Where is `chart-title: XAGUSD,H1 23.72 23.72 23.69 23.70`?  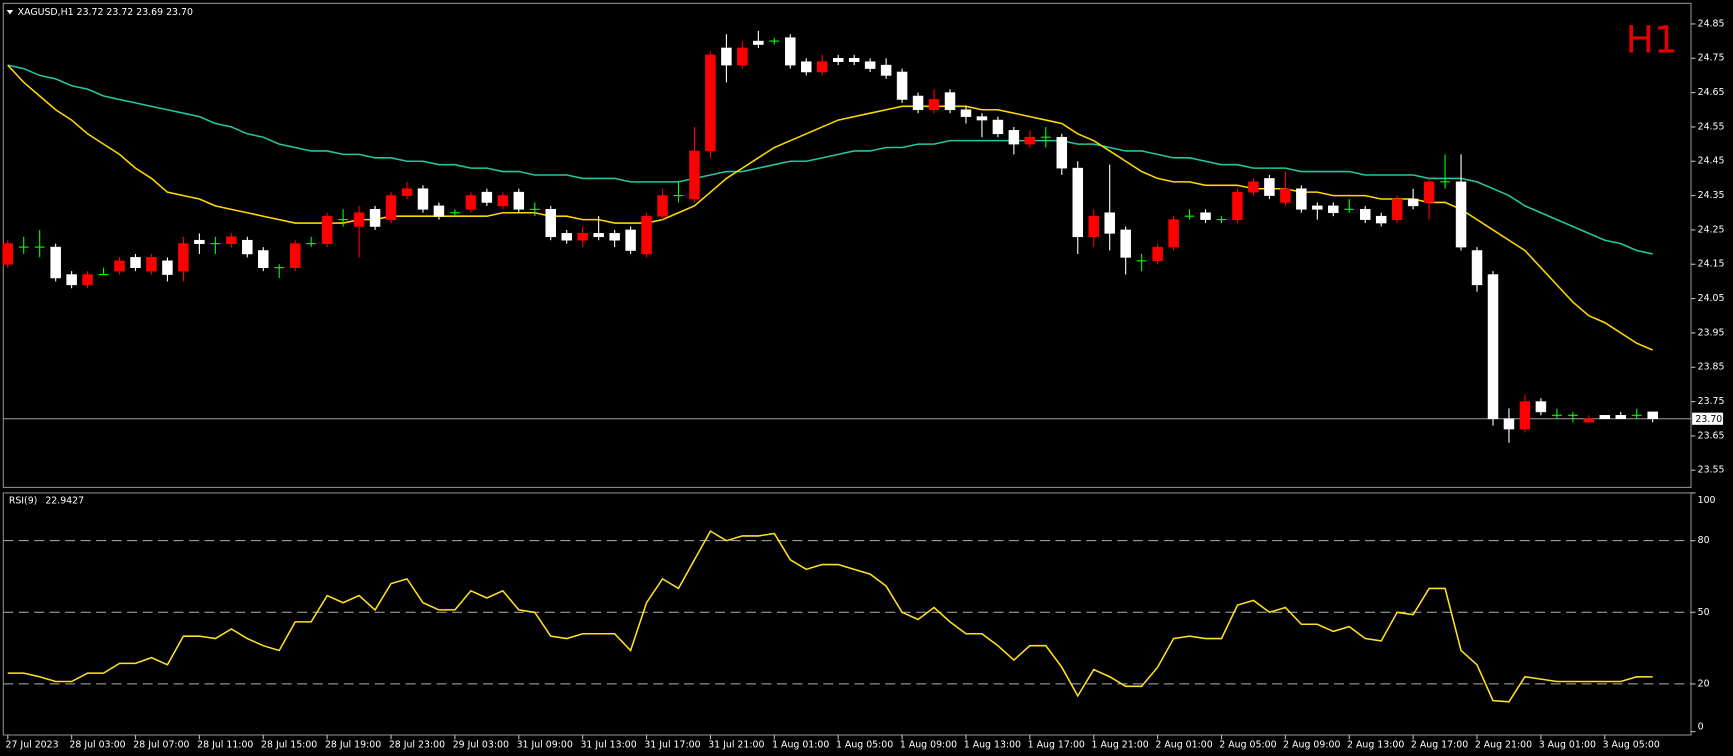 chart-title: XAGUSD,H1 23.72 23.72 23.69 23.70 is located at coordinates (105, 12).